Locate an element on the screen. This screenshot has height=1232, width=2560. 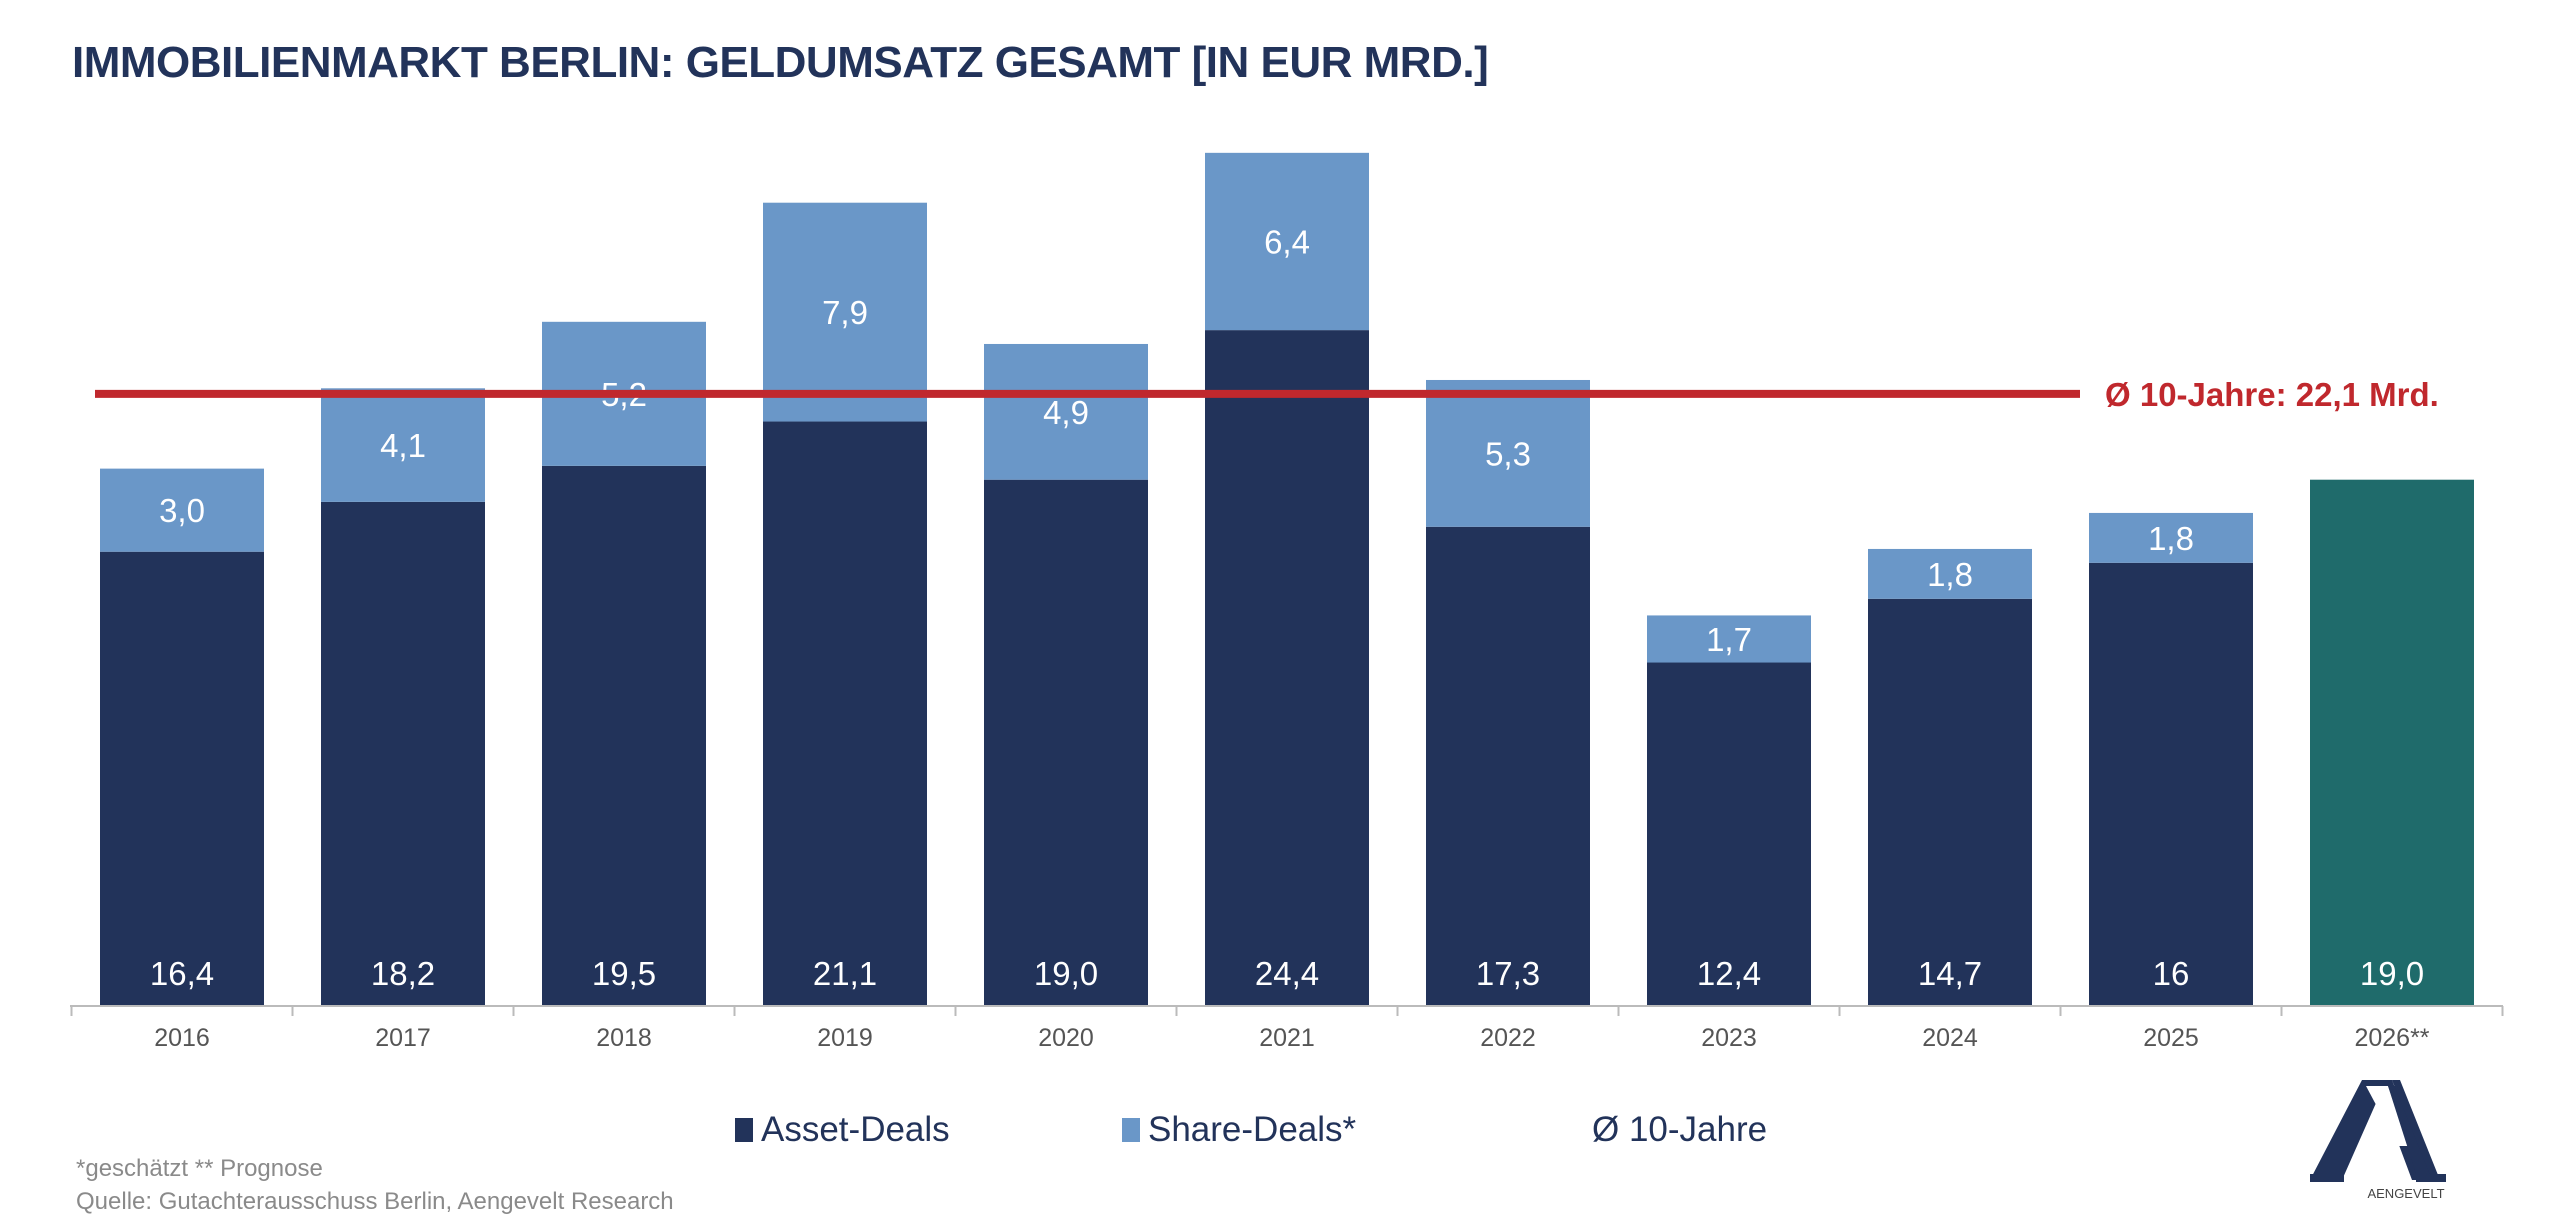
data-label-share: 5,3 is located at coordinates (1508, 453).